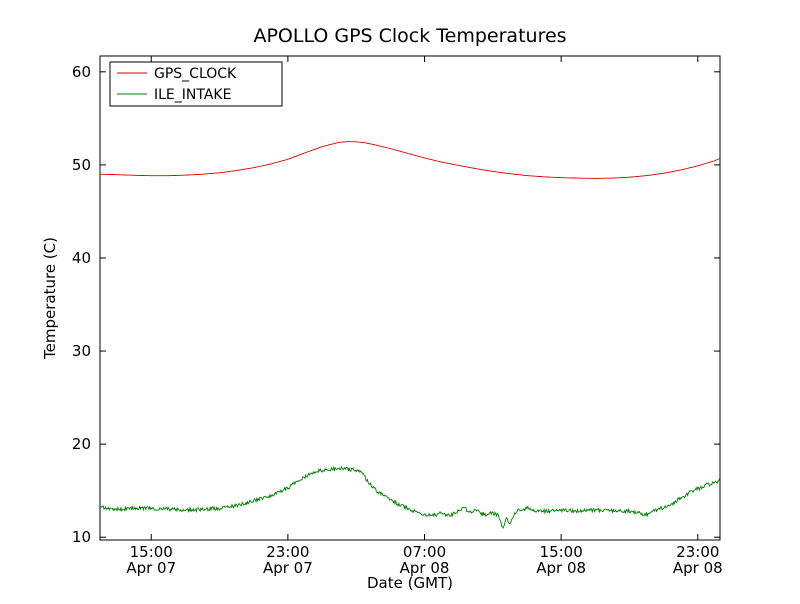  Describe the element at coordinates (50, 298) in the screenshot. I see `y-axis-label: Temperature (C)` at that location.